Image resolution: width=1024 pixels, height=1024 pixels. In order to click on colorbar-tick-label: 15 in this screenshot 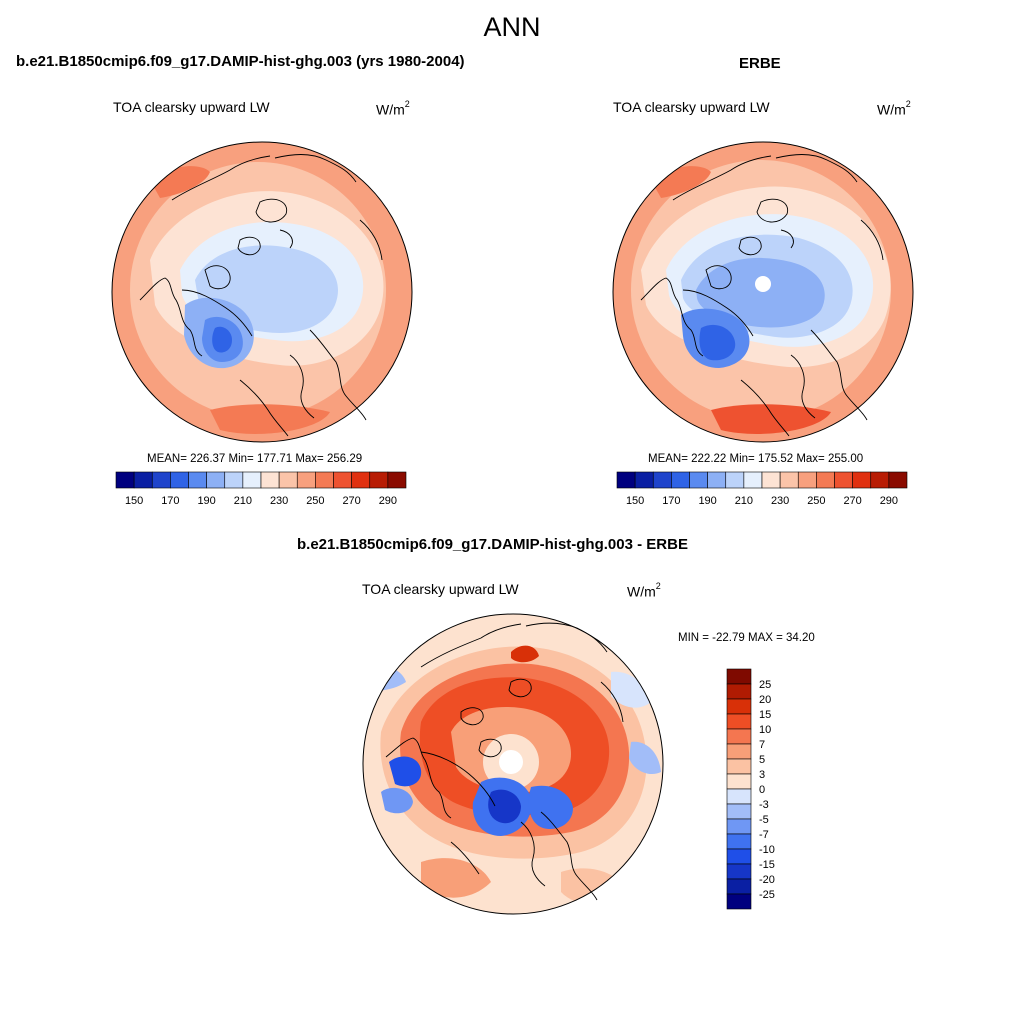, I will do `click(765, 715)`.